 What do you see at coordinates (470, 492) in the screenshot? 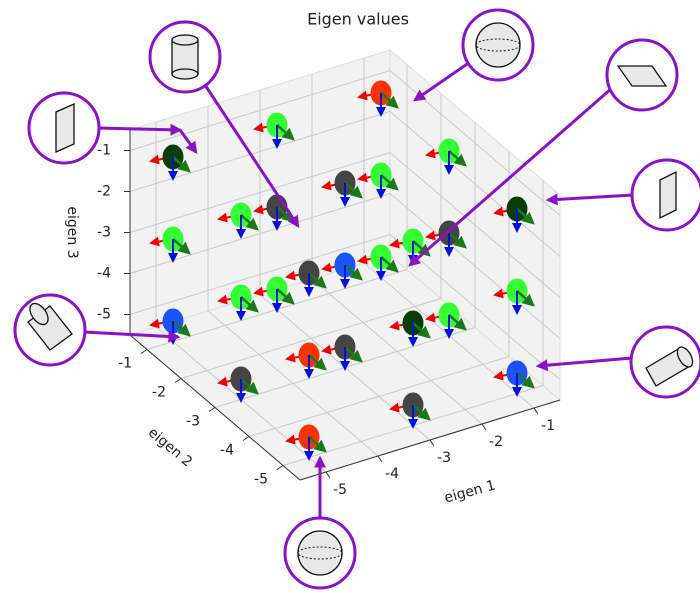
I see `x-axis-label: eigen 1` at bounding box center [470, 492].